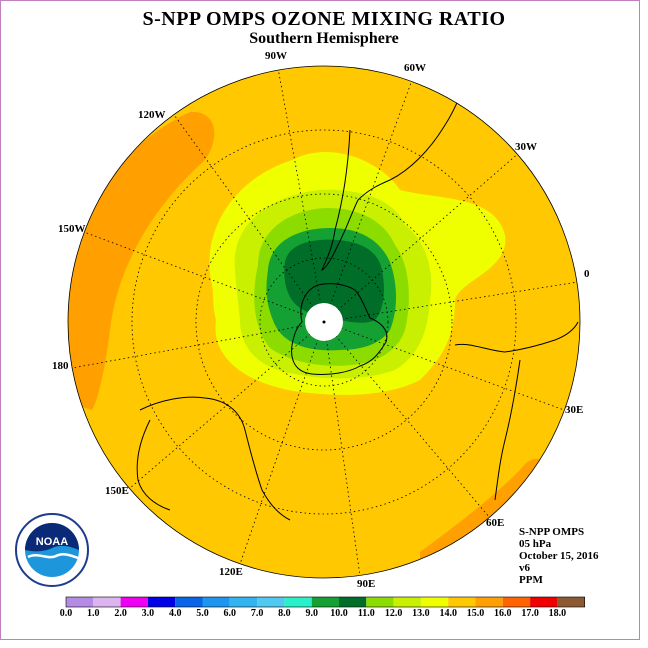 The width and height of the screenshot is (648, 648). I want to click on colorbar-tick-label: 1.0, so click(93, 613).